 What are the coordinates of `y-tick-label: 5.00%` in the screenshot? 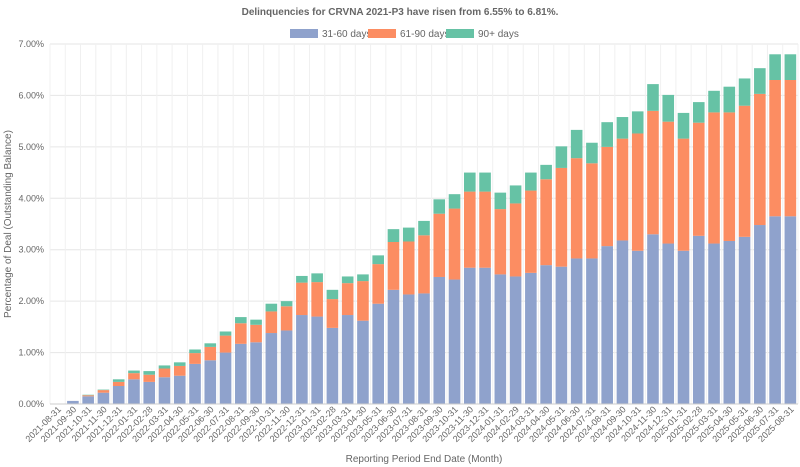 It's located at (31, 147).